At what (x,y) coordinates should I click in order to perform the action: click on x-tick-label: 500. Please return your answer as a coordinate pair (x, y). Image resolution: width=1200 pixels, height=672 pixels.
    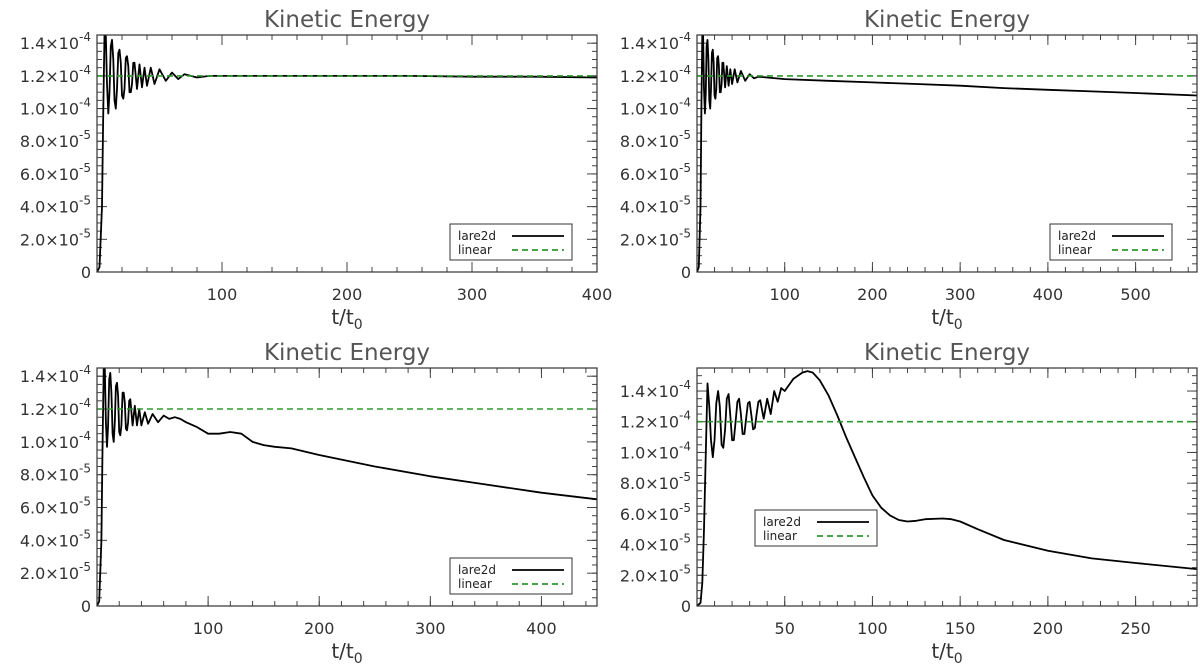
    Looking at the image, I should click on (1135, 294).